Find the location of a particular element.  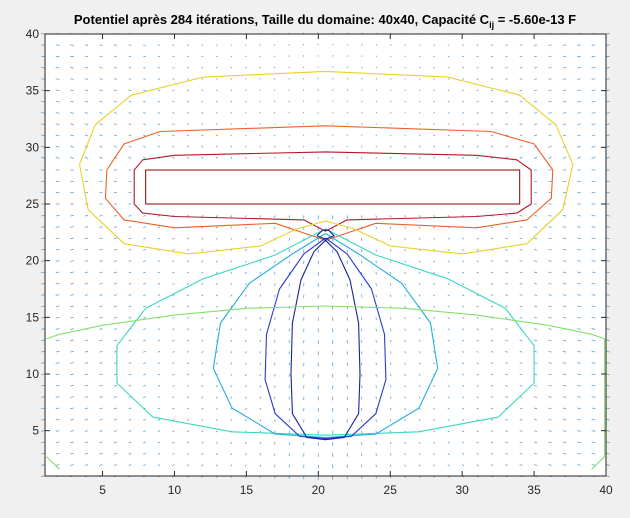

x-tick-label: 15 is located at coordinates (247, 490).